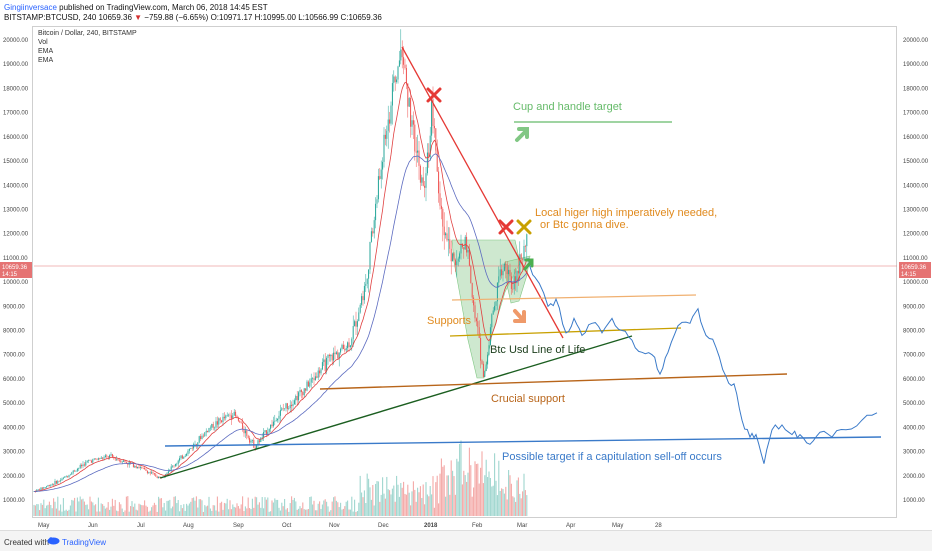 This screenshot has width=932, height=551. I want to click on capitulation-line, so click(523, 441).